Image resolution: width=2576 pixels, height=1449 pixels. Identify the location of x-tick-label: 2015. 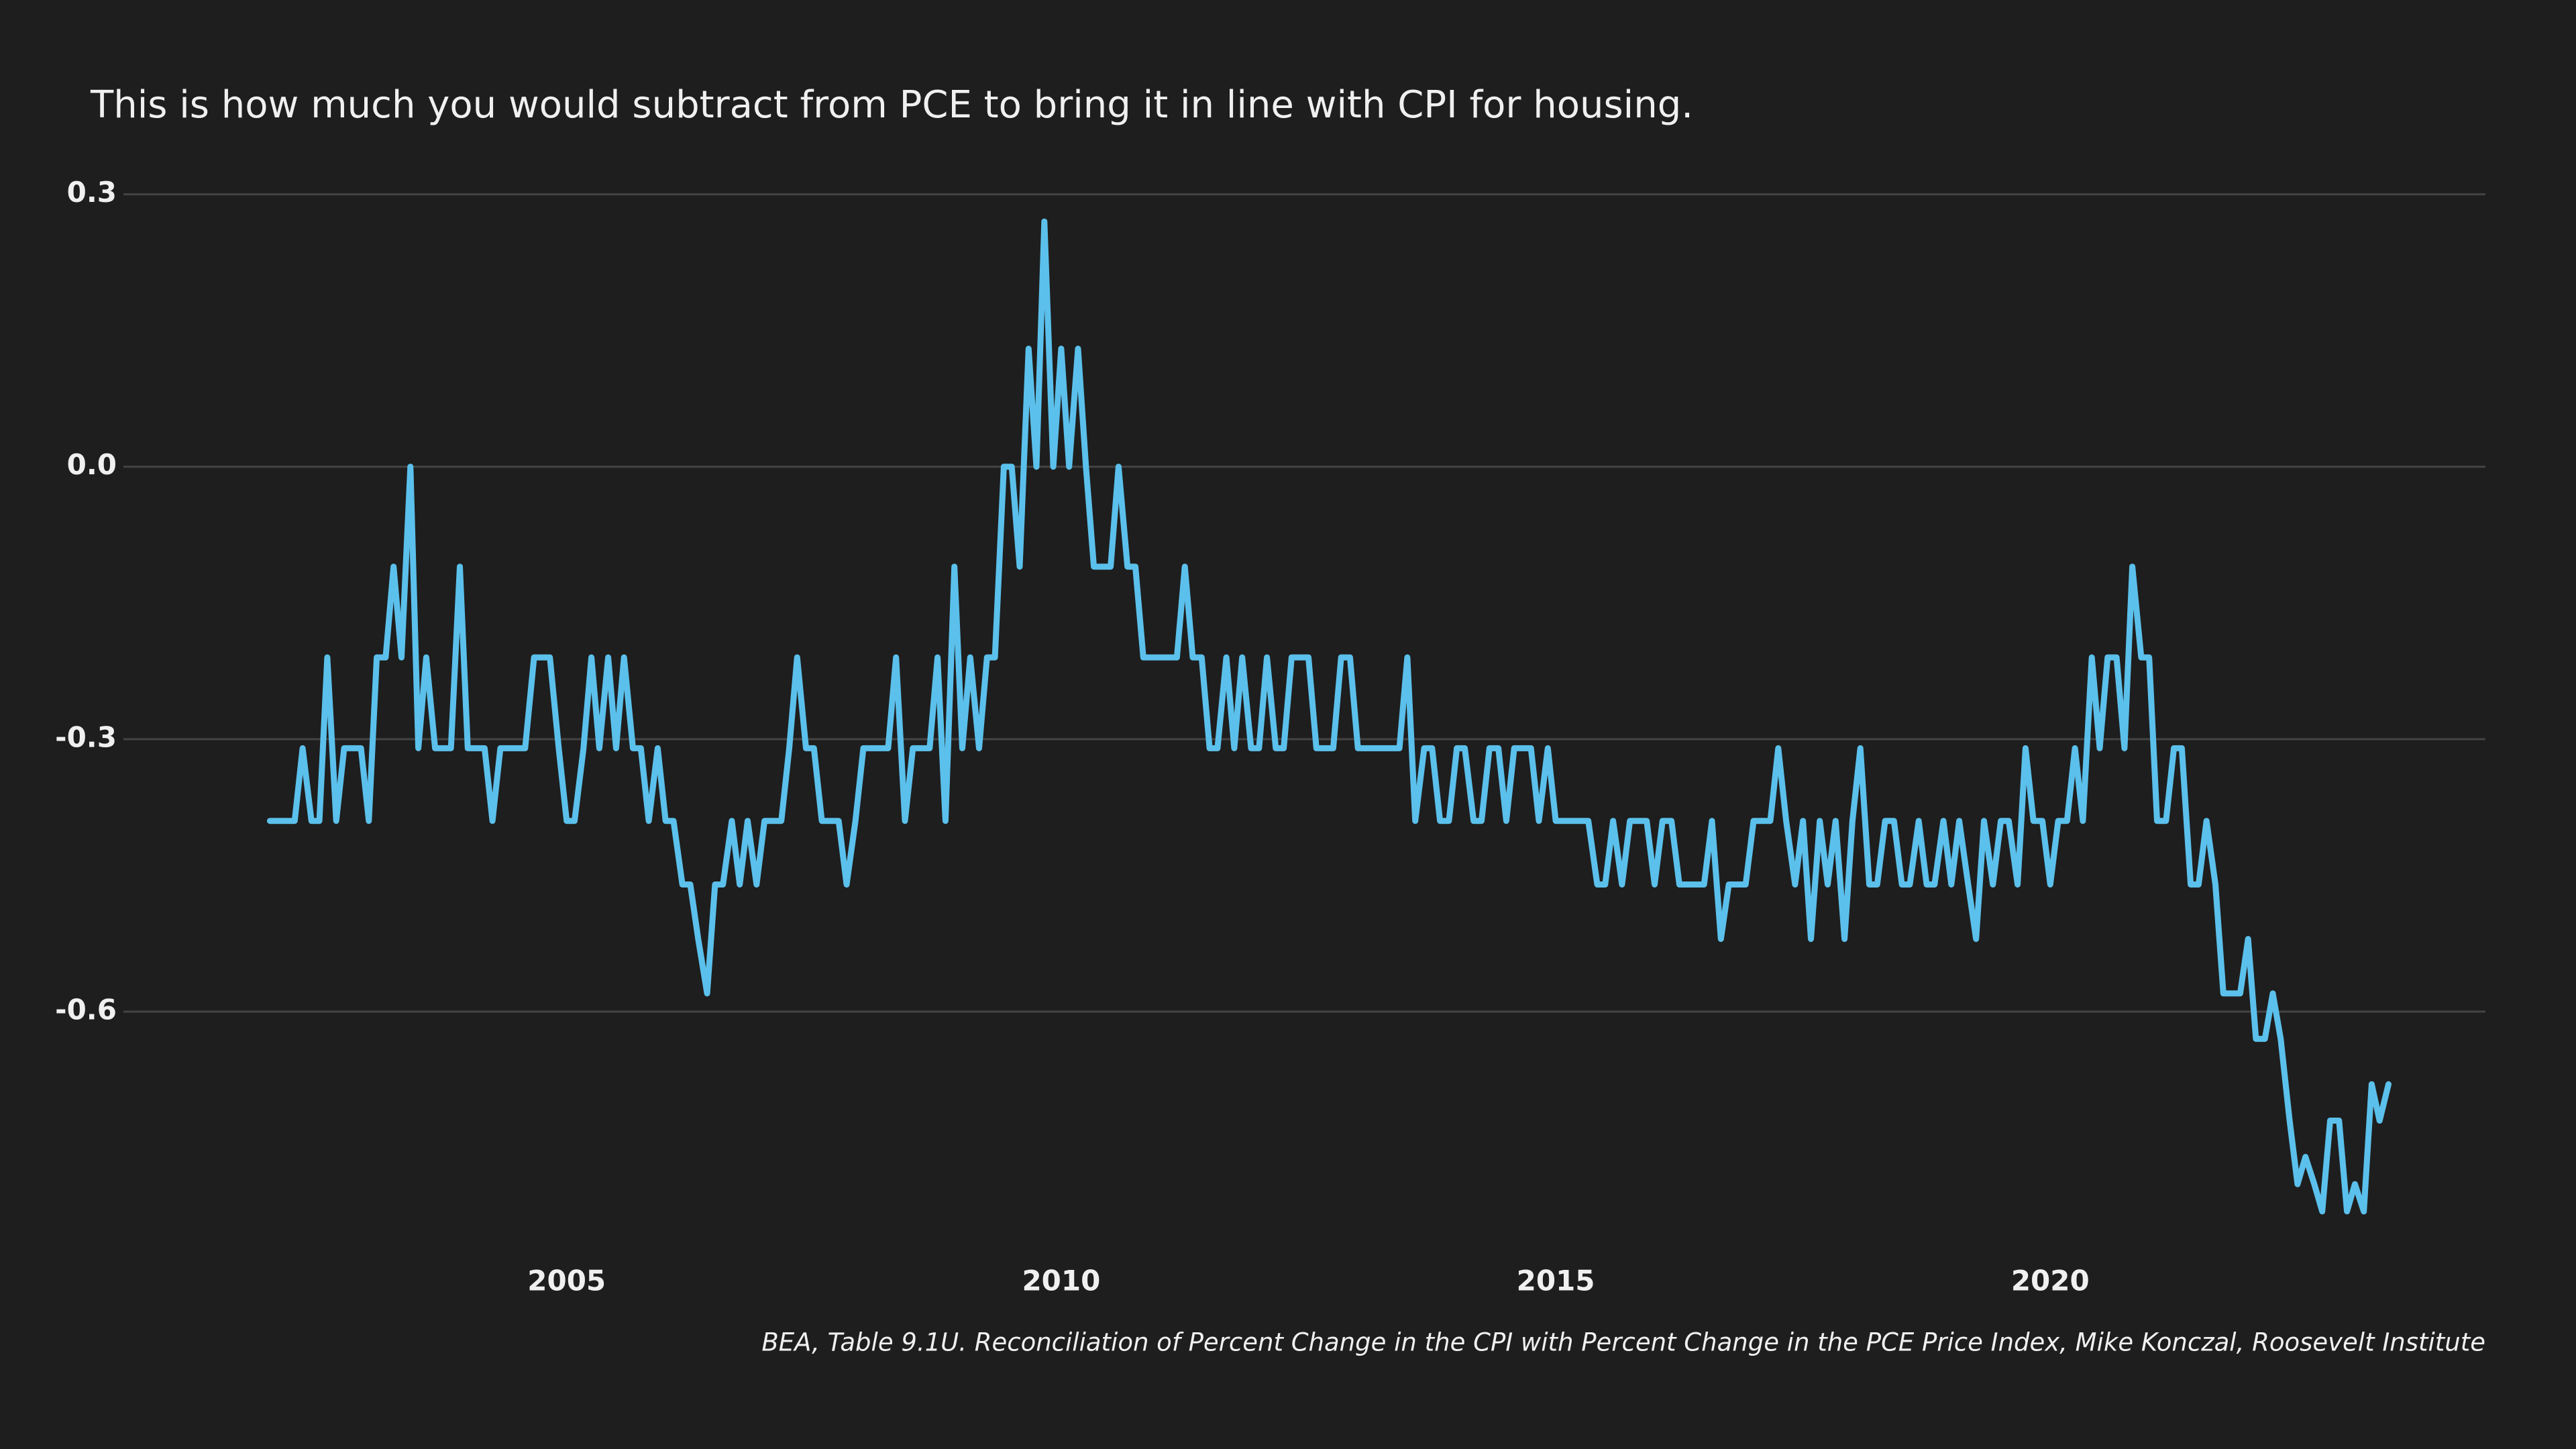
(1556, 1281).